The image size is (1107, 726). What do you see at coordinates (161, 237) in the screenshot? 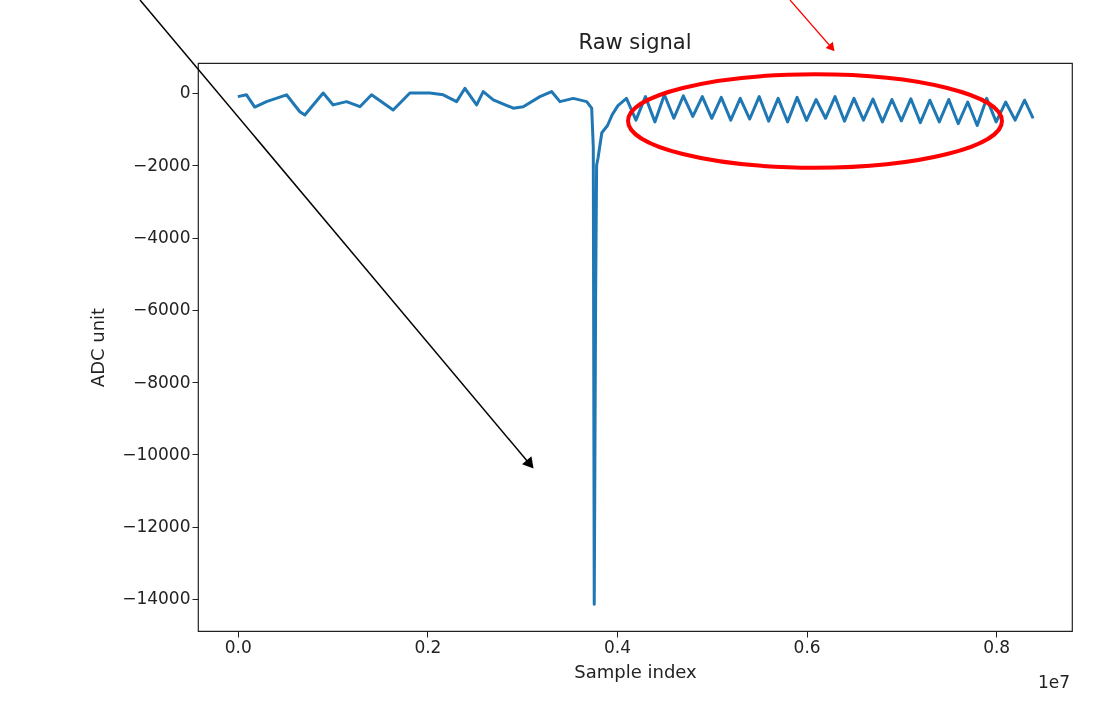
I see `y-tick-label: −4000` at bounding box center [161, 237].